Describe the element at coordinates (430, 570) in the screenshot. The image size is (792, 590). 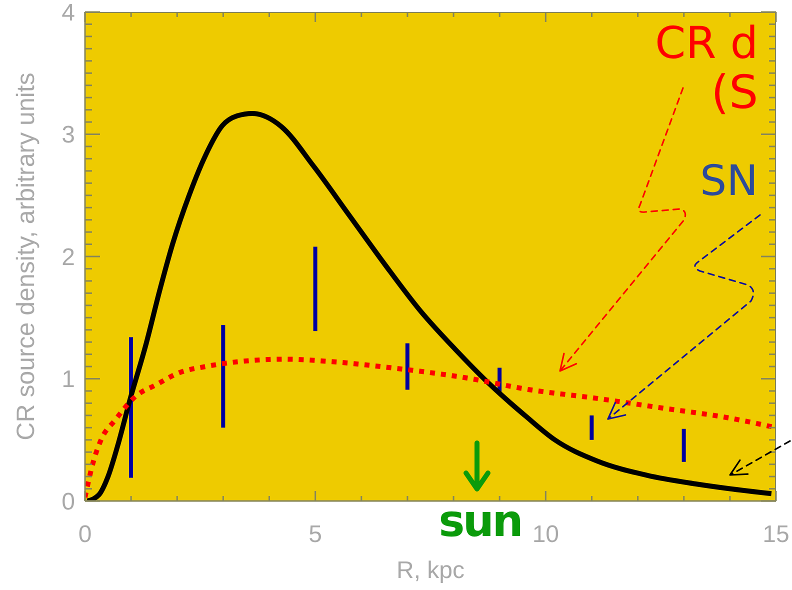
I see `x-axis-title: R, kpc` at that location.